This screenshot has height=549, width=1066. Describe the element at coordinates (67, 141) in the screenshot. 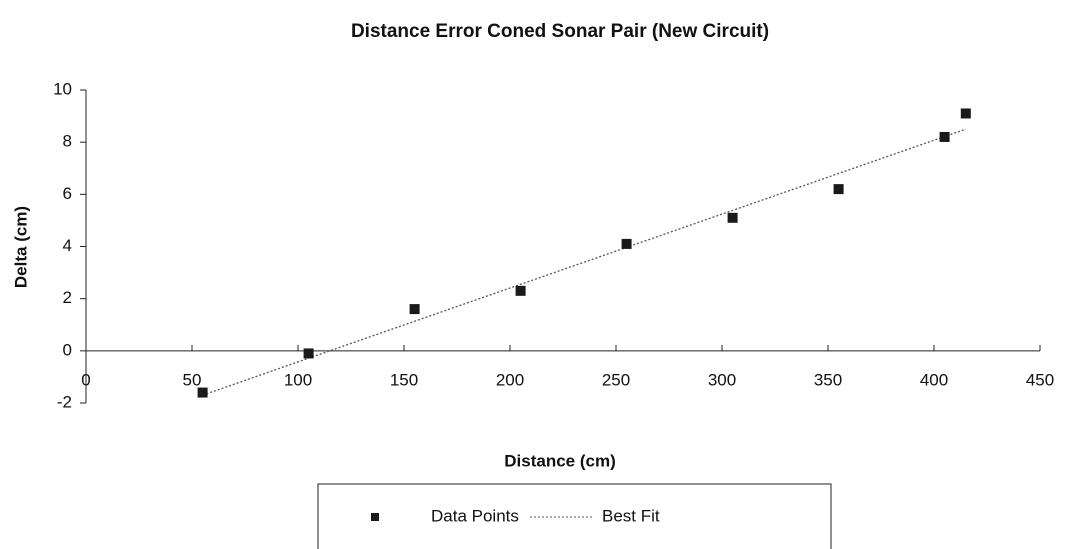

I see `y-tick-label: 8` at that location.